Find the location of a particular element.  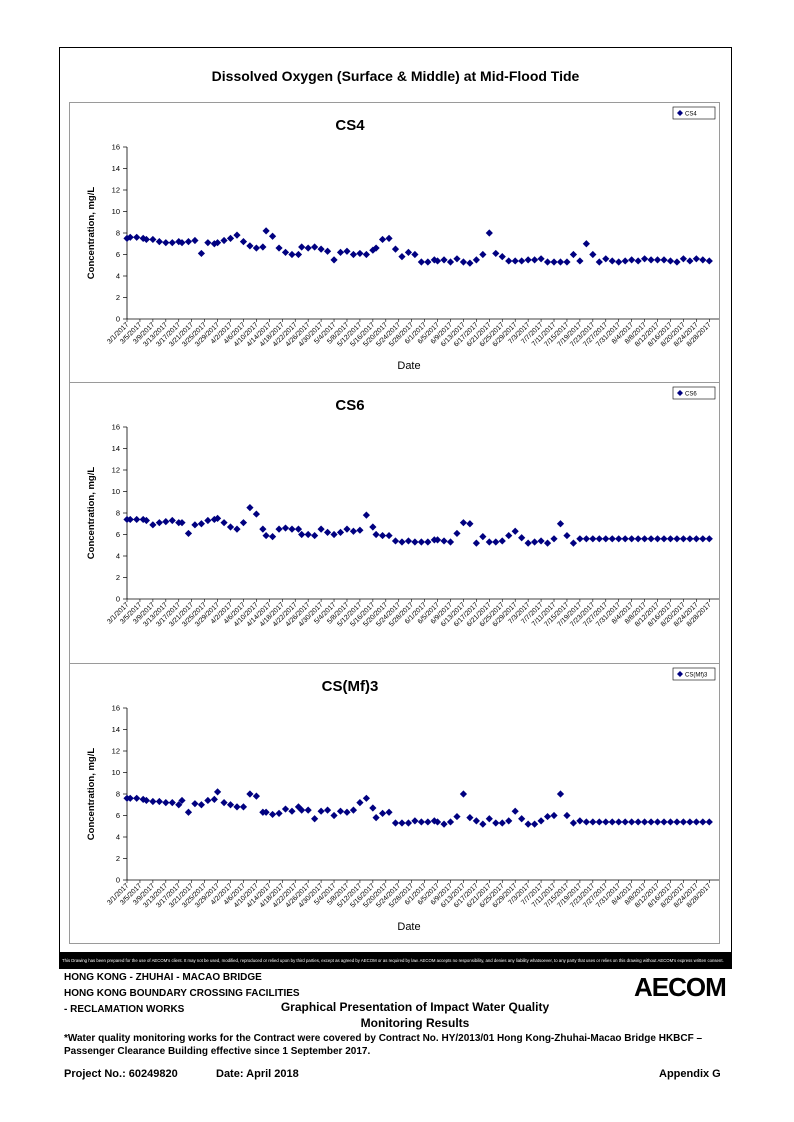

legend: CS6 is located at coordinates (694, 393).